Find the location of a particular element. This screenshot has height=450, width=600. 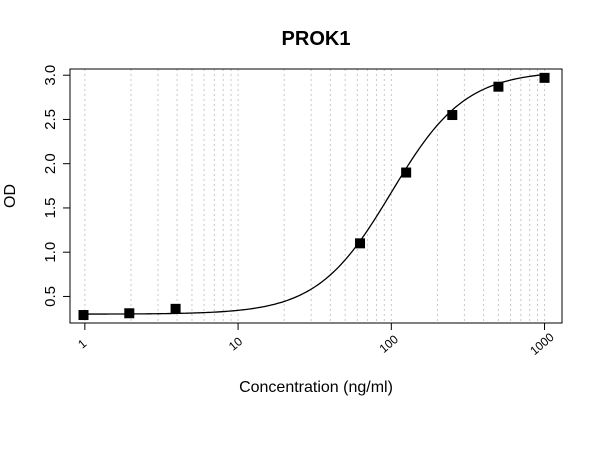

y-tick-label: 1.0 is located at coordinates (50, 252).